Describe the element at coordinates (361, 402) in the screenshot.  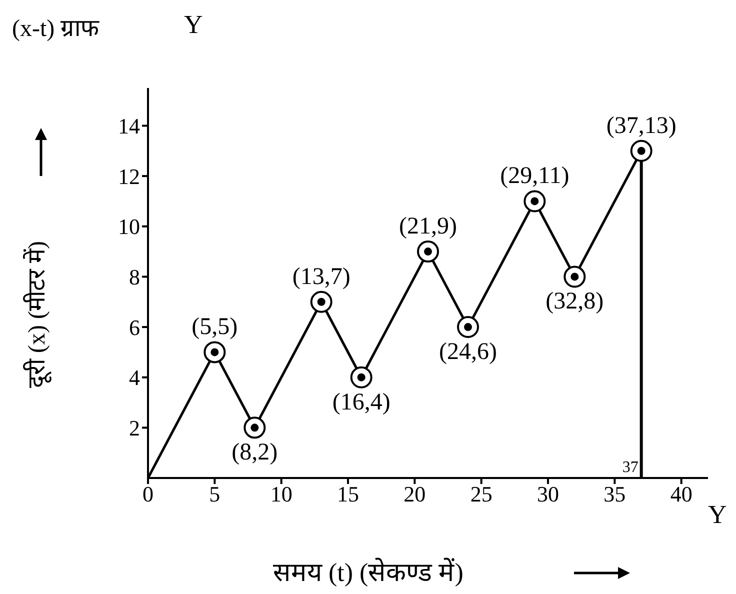
I see `annotation: (16,4)` at that location.